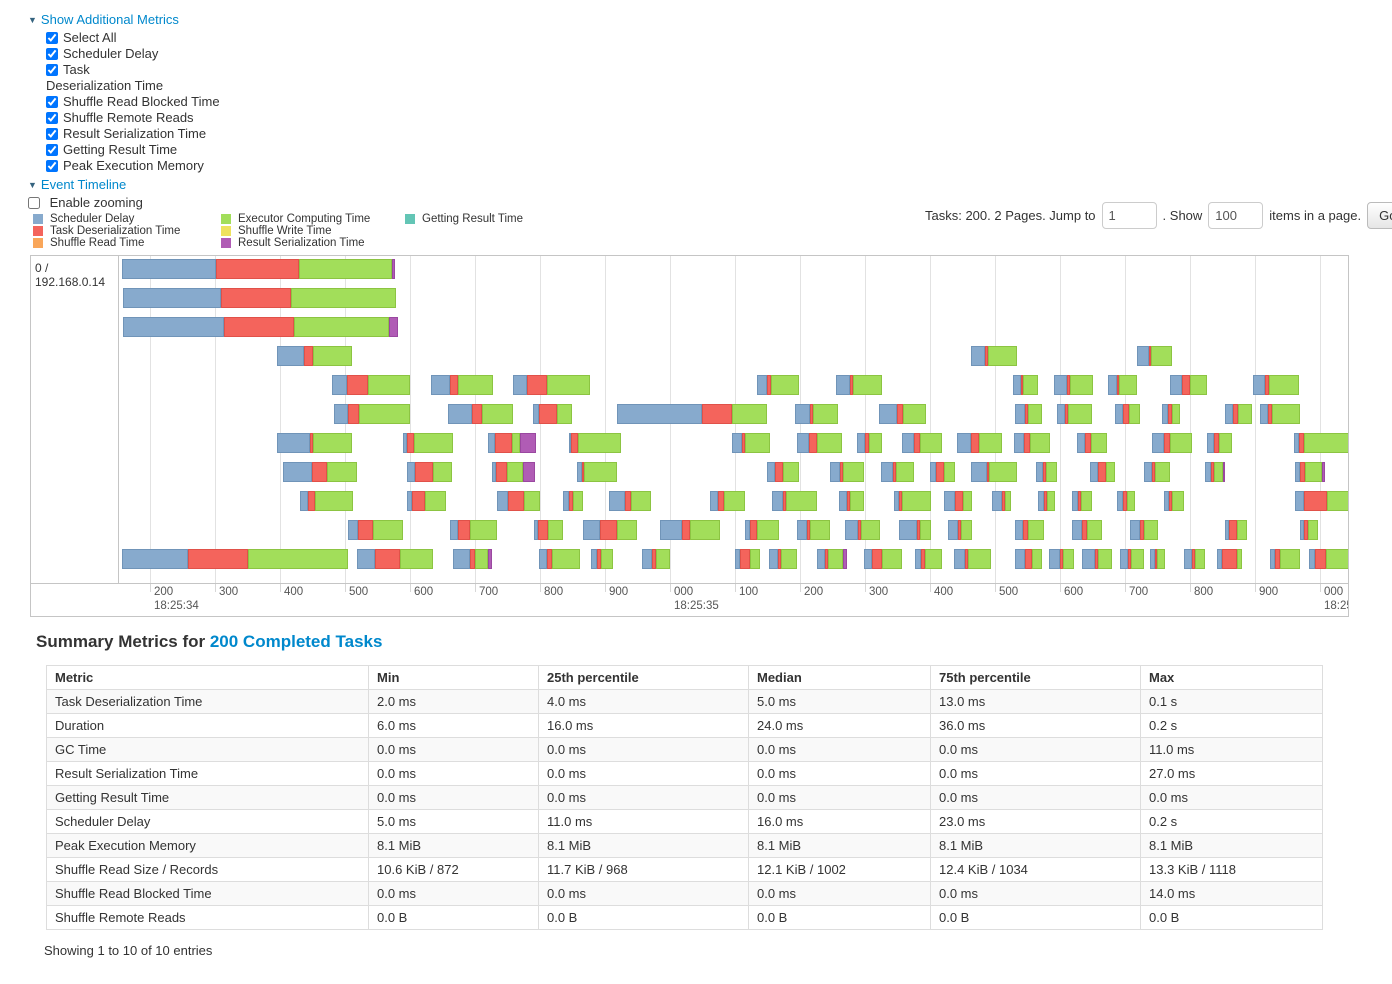  I want to click on completed-tasks-link: 200 Completed Tasks, so click(296, 641).